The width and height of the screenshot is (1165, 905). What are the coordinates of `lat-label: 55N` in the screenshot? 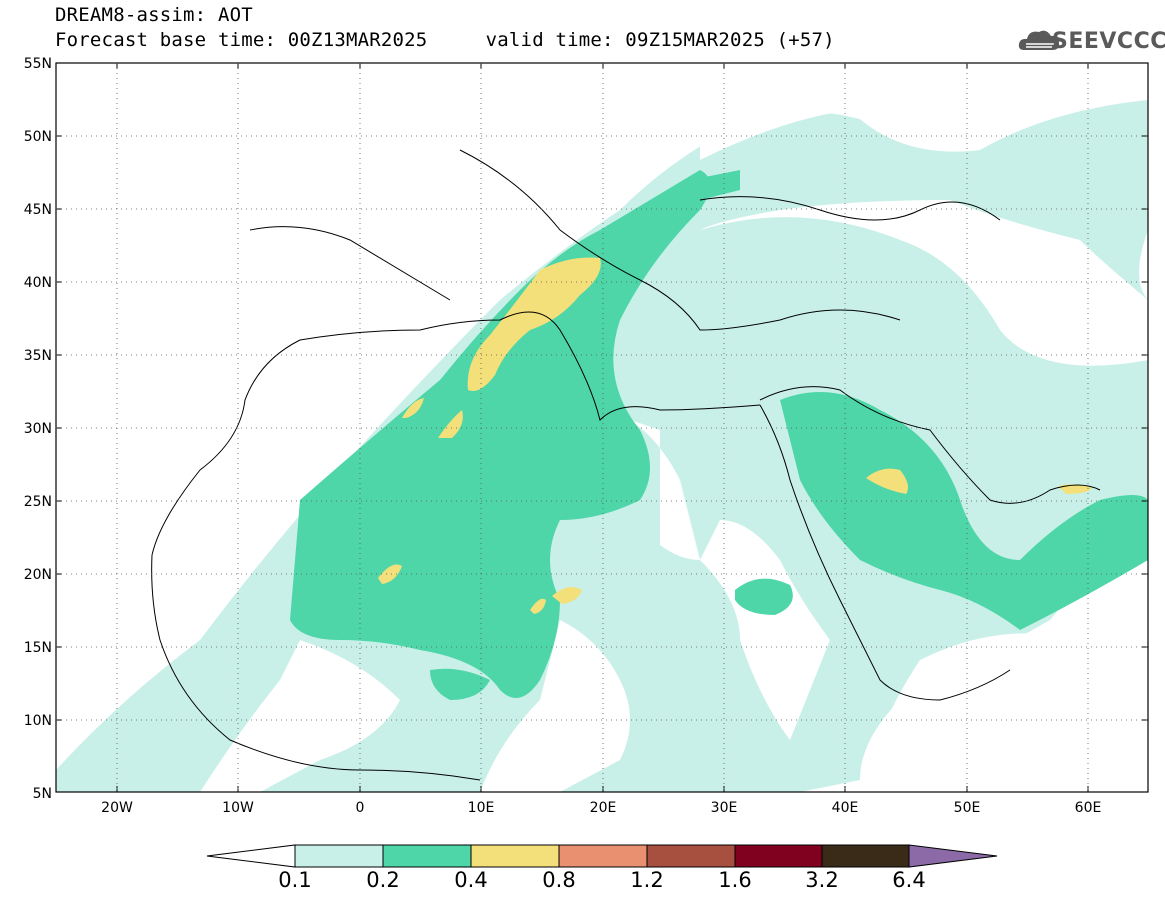 It's located at (38, 64).